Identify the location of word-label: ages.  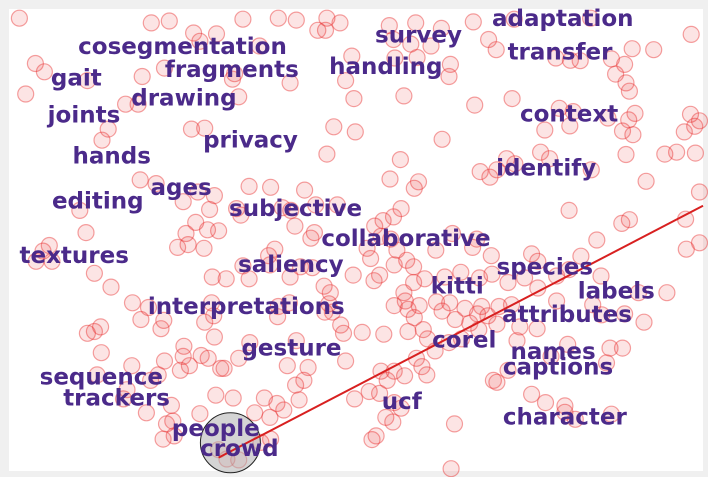
(180, 188).